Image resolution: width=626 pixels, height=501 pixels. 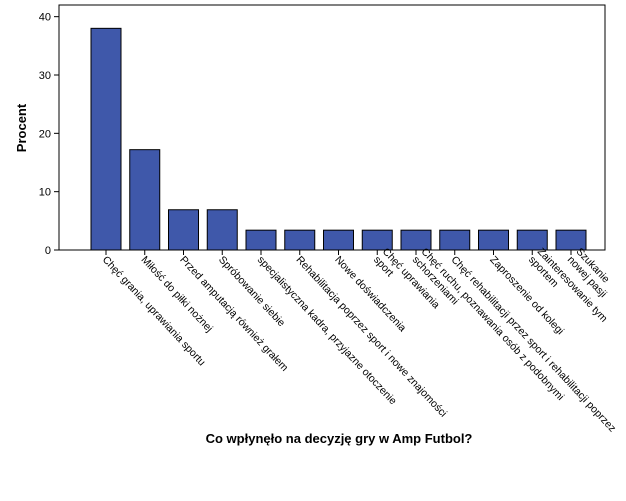 I want to click on x-tick-label: Spróbowanie siebie, so click(x=251, y=291).